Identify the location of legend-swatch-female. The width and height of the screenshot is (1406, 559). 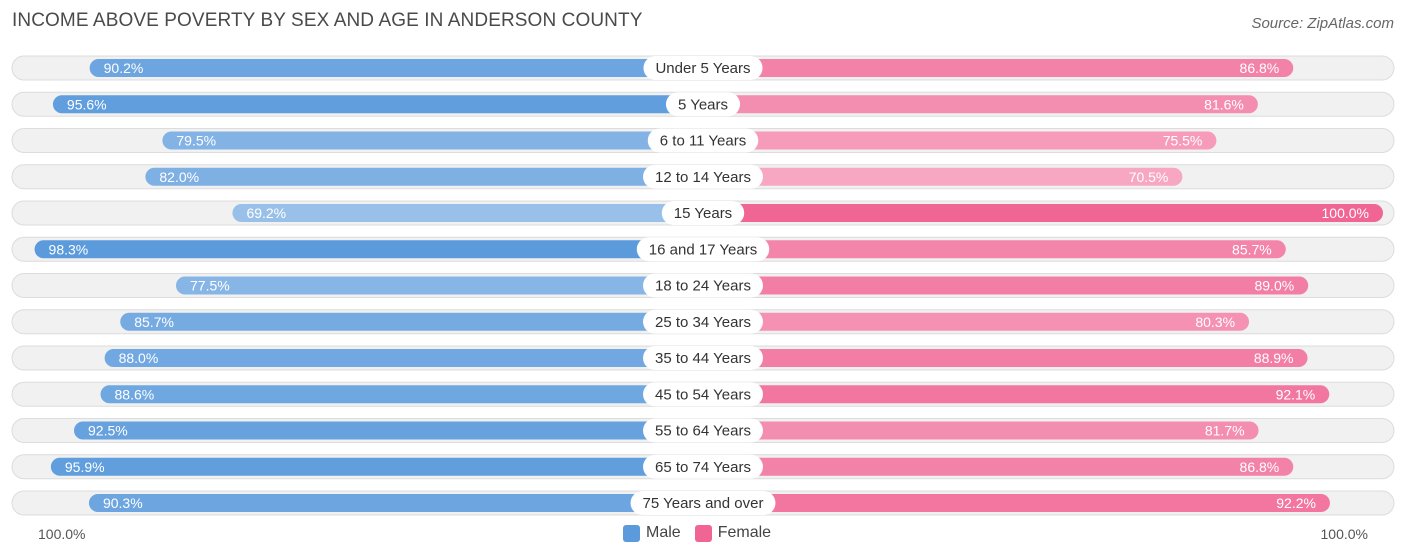
(703, 533).